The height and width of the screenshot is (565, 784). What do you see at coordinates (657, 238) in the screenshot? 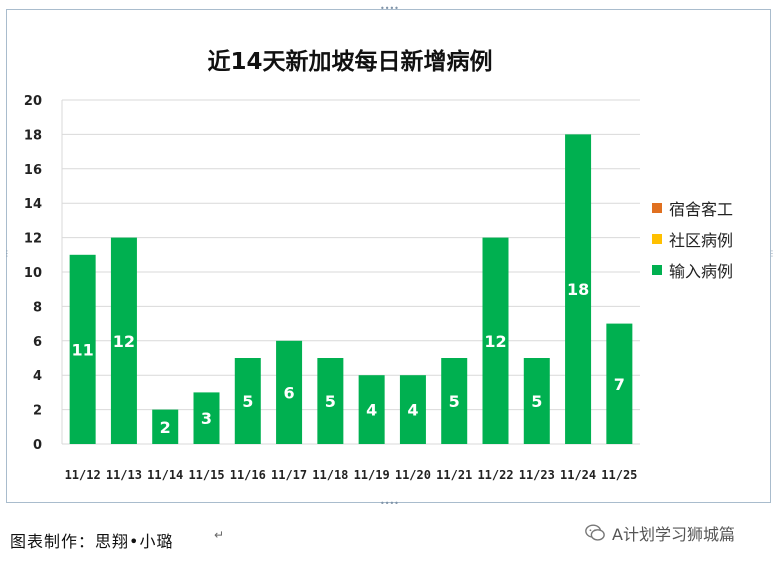
I see `legend-swatch-community` at bounding box center [657, 238].